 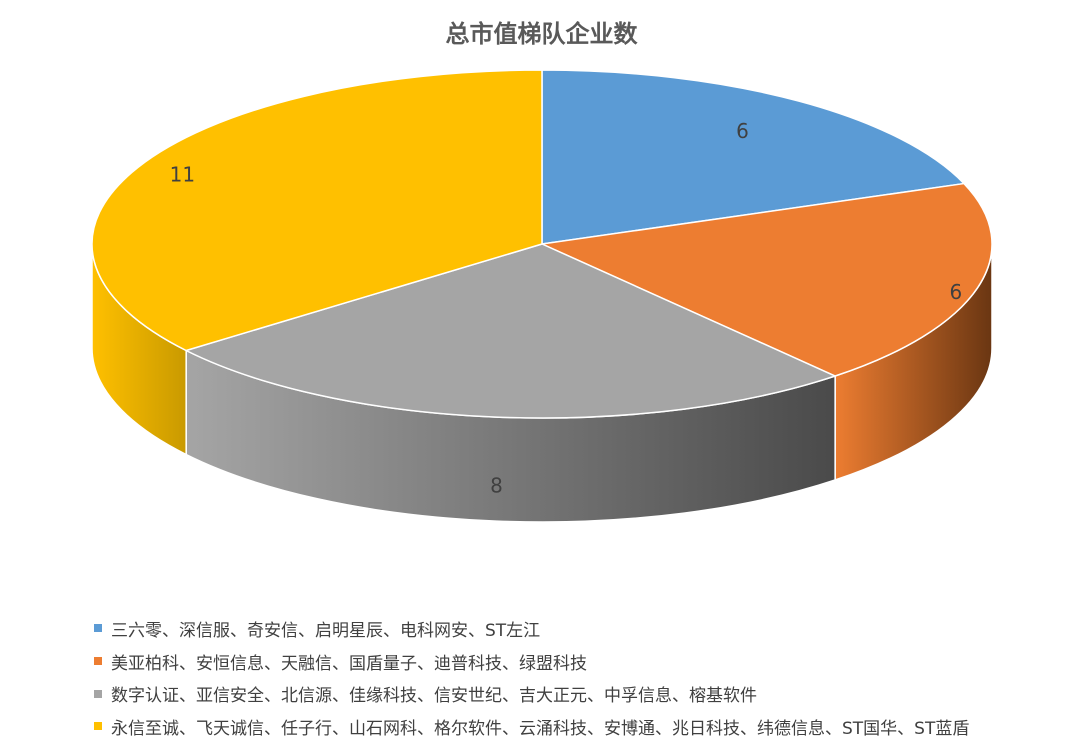 What do you see at coordinates (182, 174) in the screenshot?
I see `slice-4-value-label: 11` at bounding box center [182, 174].